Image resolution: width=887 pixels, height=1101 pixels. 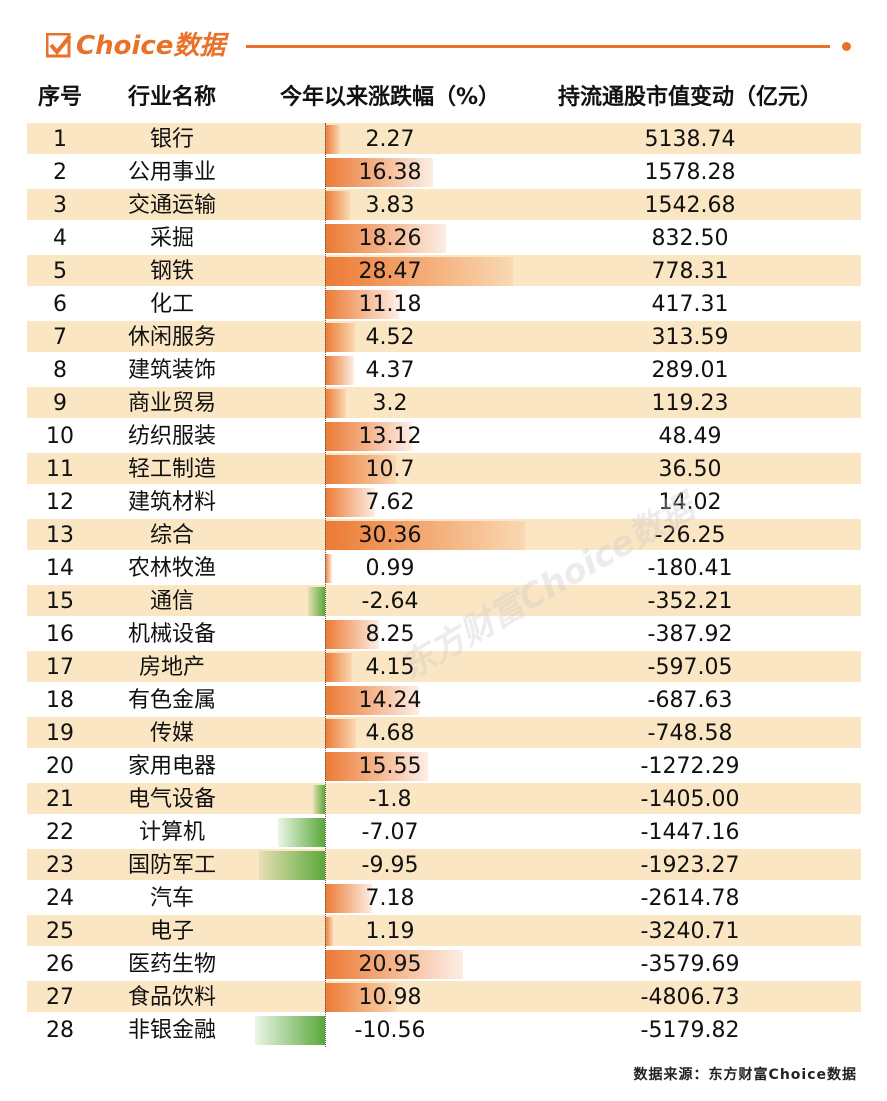 I want to click on market-value-change: 1578.28, so click(x=690, y=172).